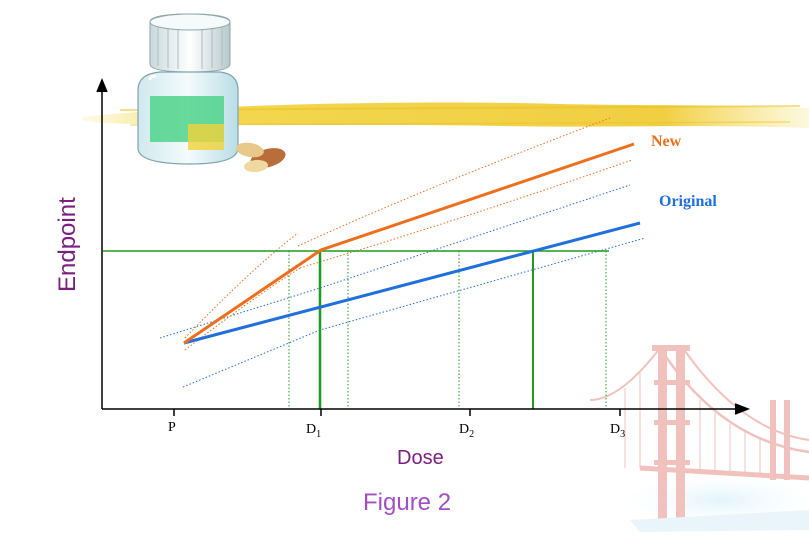 The width and height of the screenshot is (809, 539). What do you see at coordinates (742, 409) in the screenshot?
I see `x-axis-arrow` at bounding box center [742, 409].